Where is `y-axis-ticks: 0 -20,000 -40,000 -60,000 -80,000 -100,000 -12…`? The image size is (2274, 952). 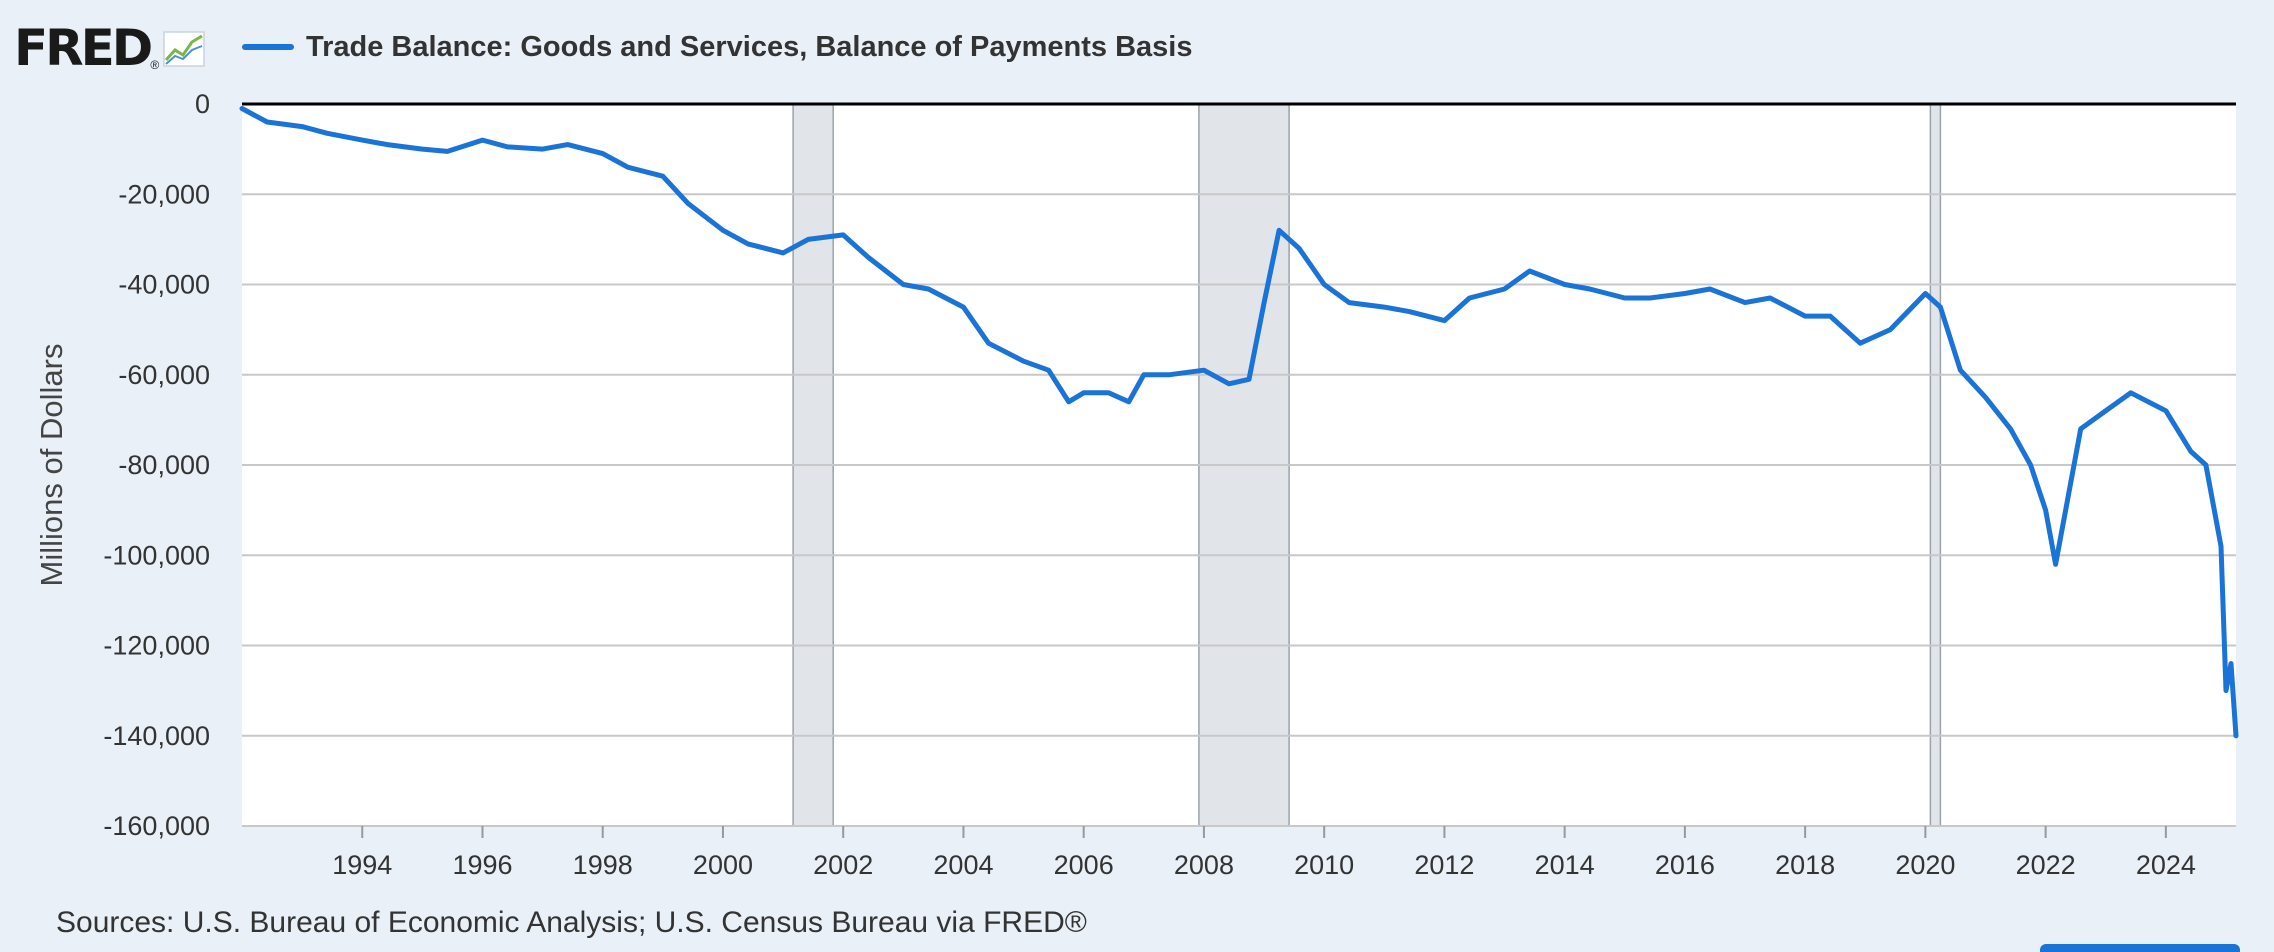
y-axis-ticks: 0 -20,000 -40,000 -60,000 -80,000 -100,000 -12… is located at coordinates (156, 465).